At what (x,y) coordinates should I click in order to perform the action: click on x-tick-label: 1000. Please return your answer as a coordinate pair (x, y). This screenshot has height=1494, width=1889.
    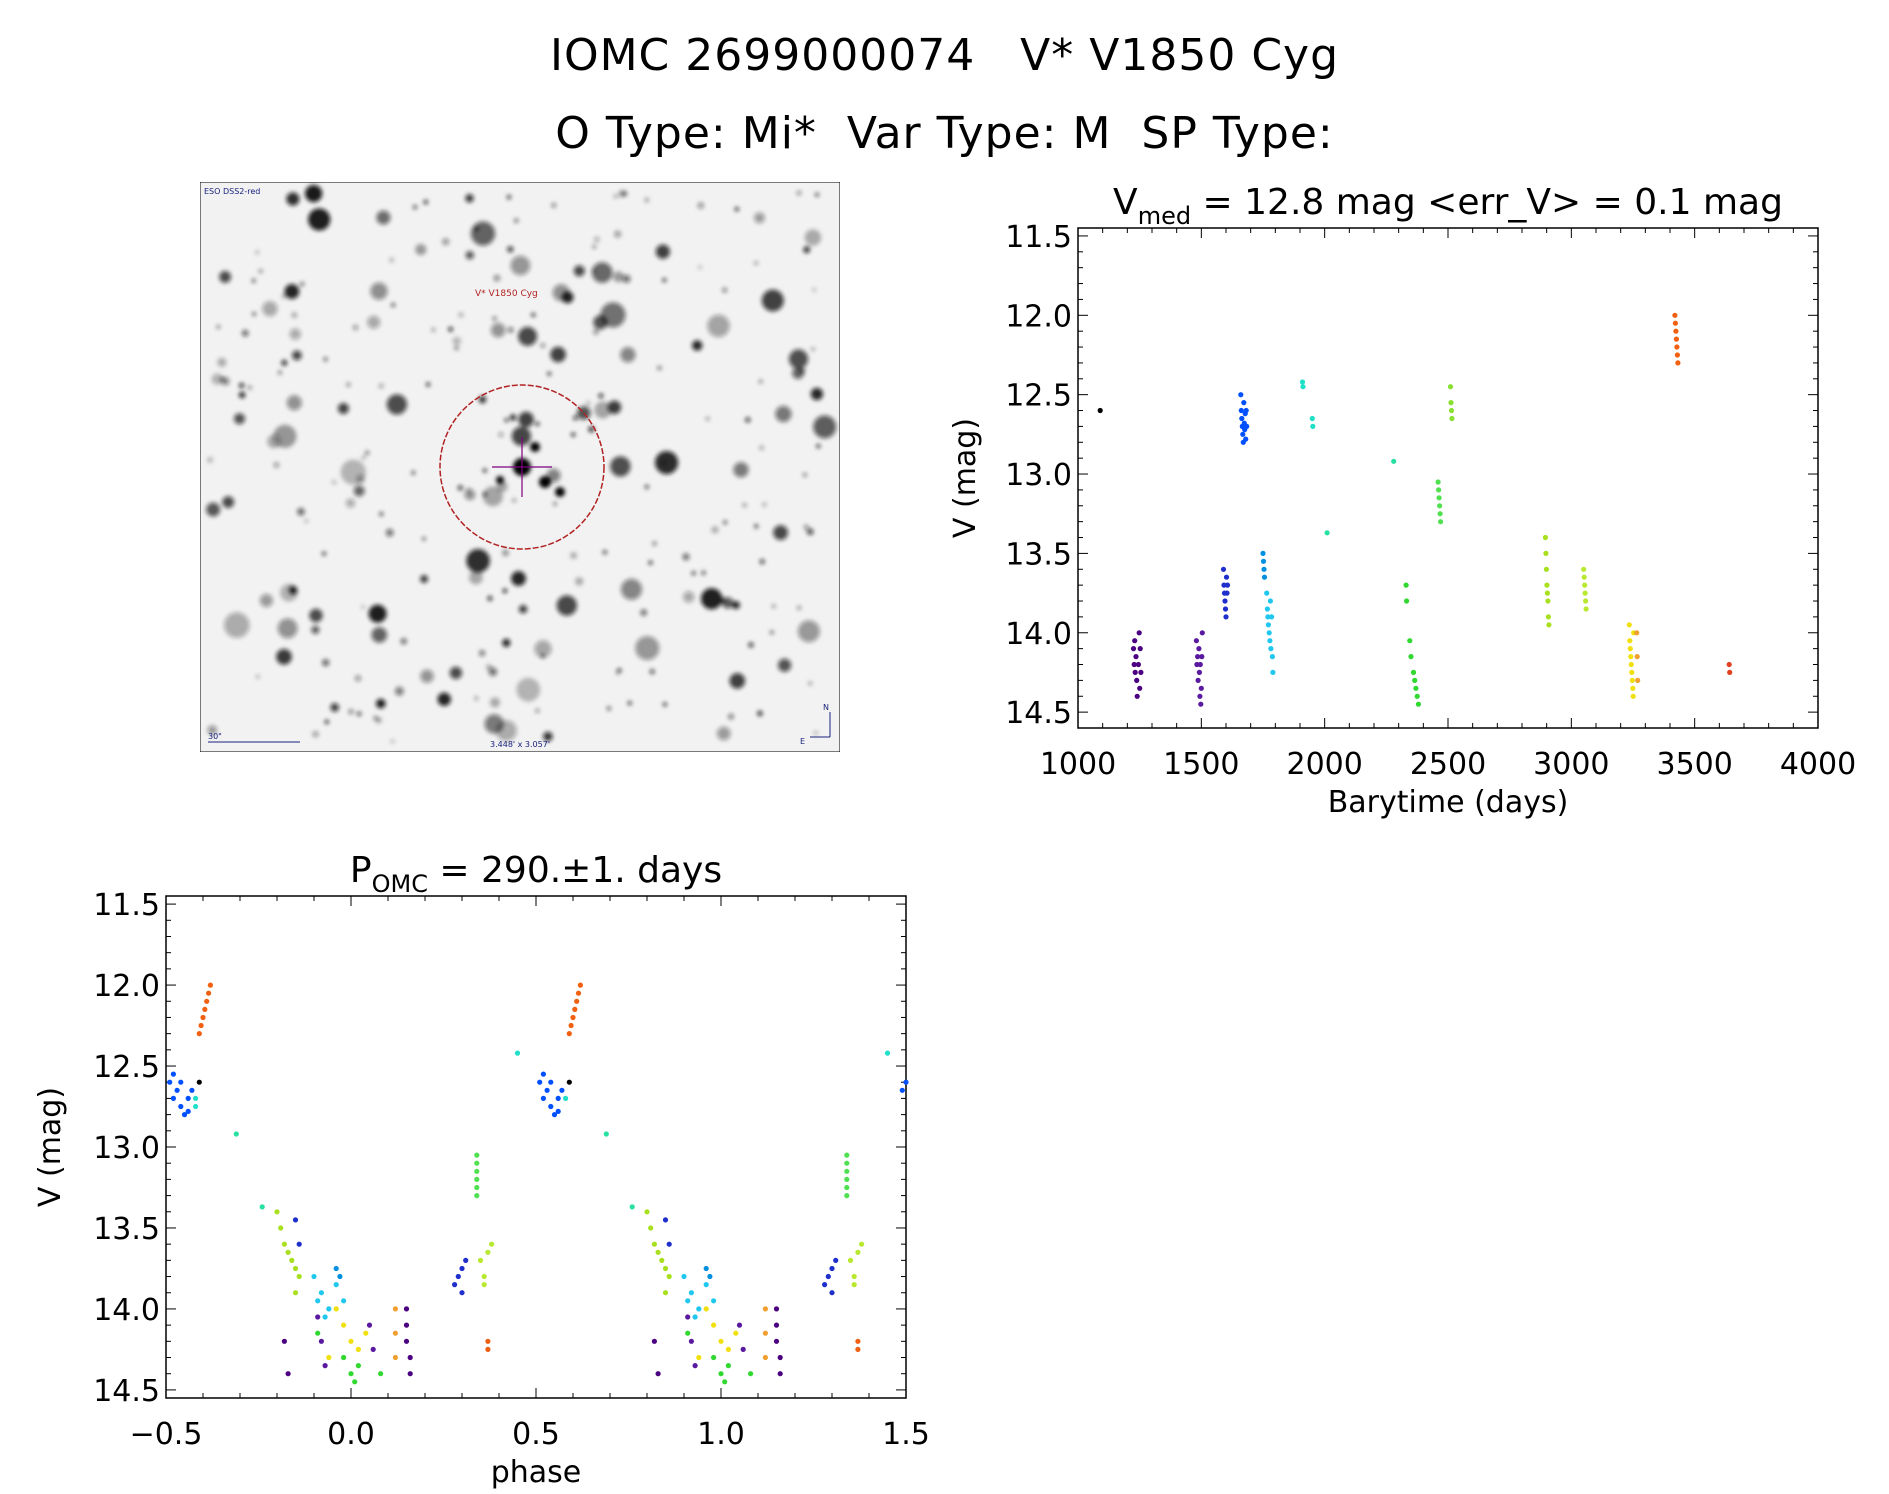
    Looking at the image, I should click on (1078, 764).